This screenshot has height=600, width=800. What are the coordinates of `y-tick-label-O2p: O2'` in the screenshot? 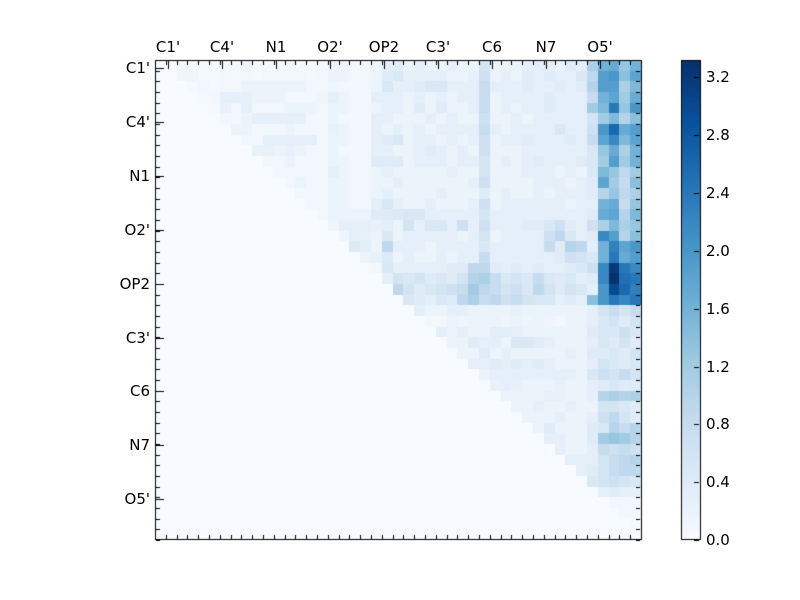 It's located at (137, 229).